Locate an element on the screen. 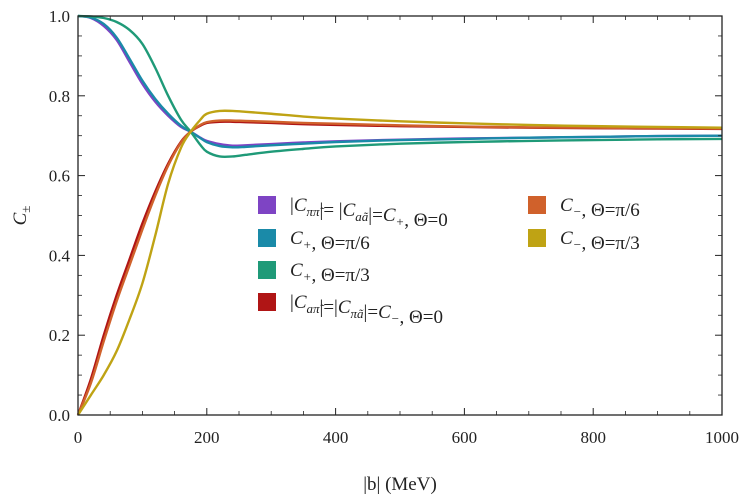 This screenshot has width=747, height=502. y-tick-label: 0.2 is located at coordinates (59, 335).